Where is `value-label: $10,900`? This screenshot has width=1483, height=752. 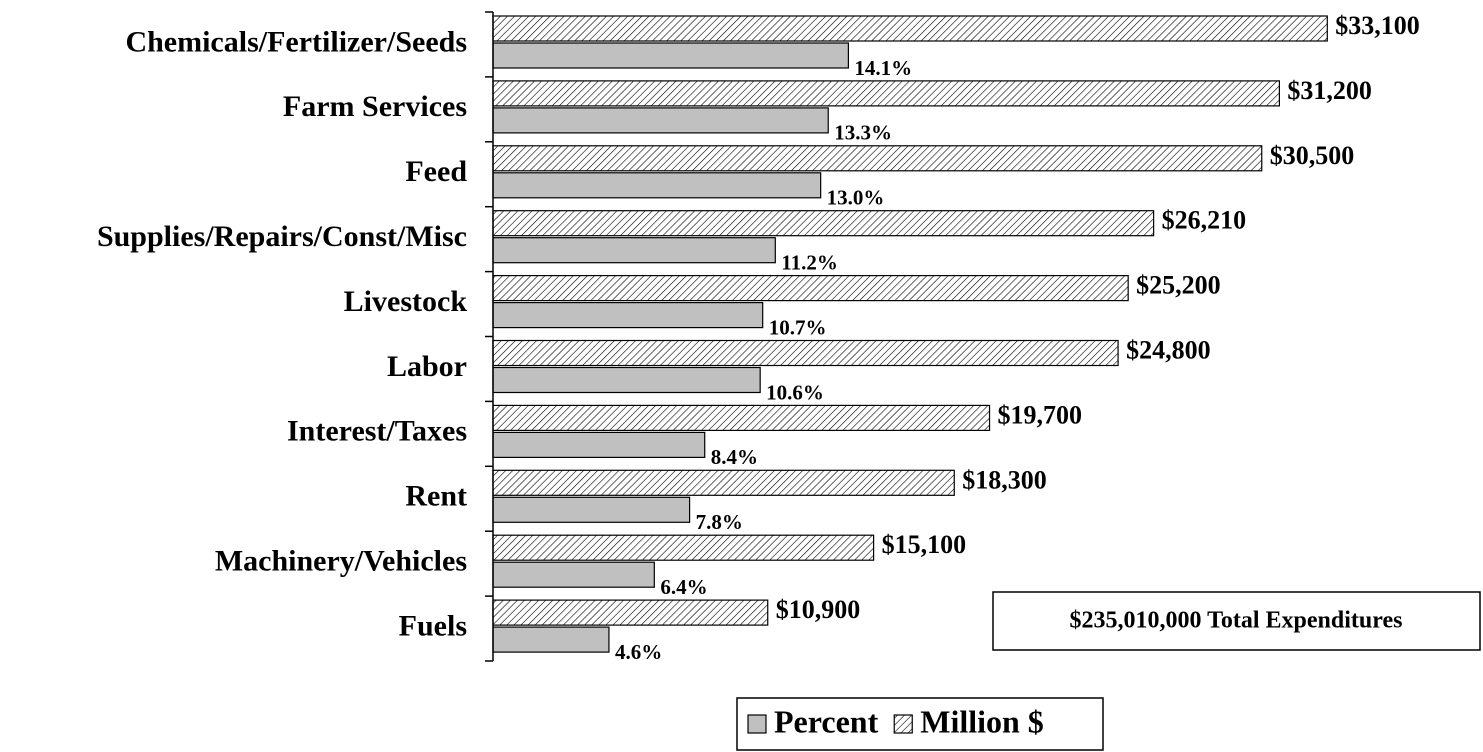 value-label: $10,900 is located at coordinates (818, 609).